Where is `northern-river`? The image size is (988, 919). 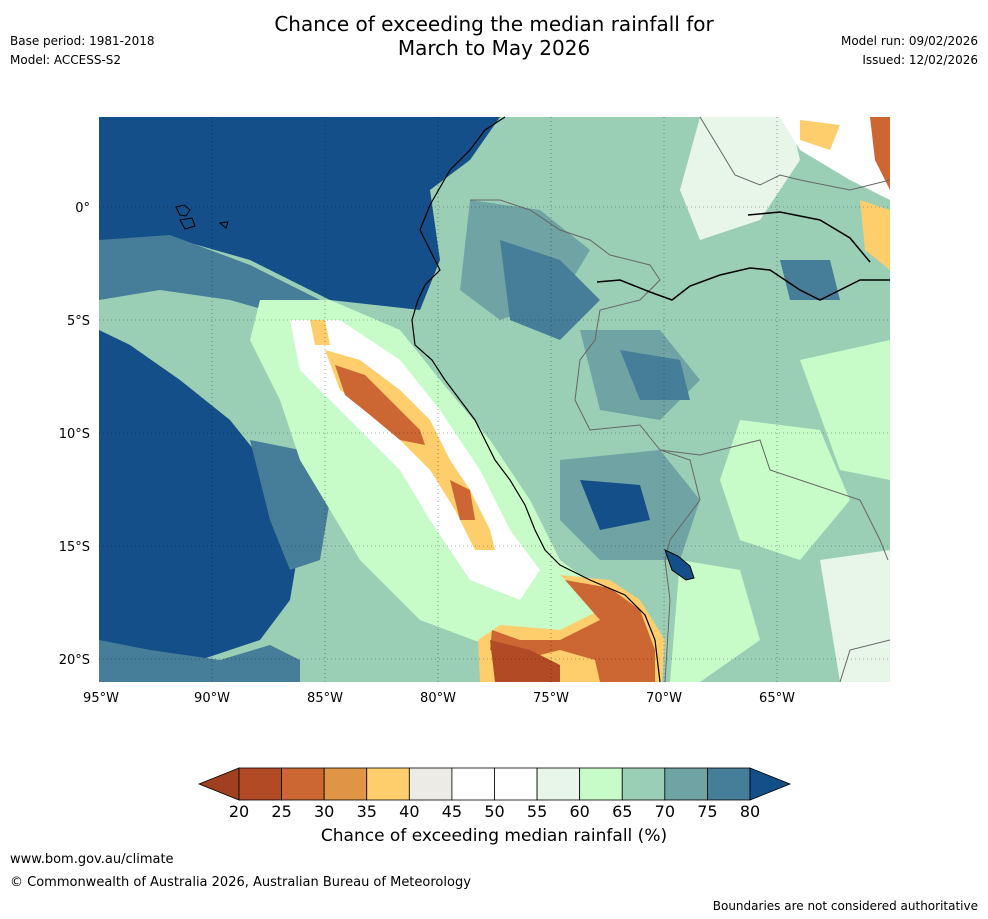
northern-river is located at coordinates (809, 237).